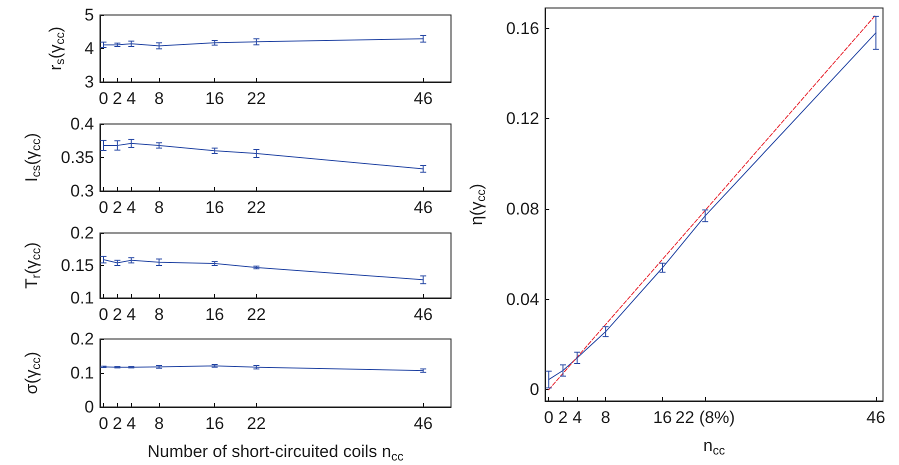 This screenshot has width=899, height=465. I want to click on y-axis-title: Tr(γcc), so click(32, 265).